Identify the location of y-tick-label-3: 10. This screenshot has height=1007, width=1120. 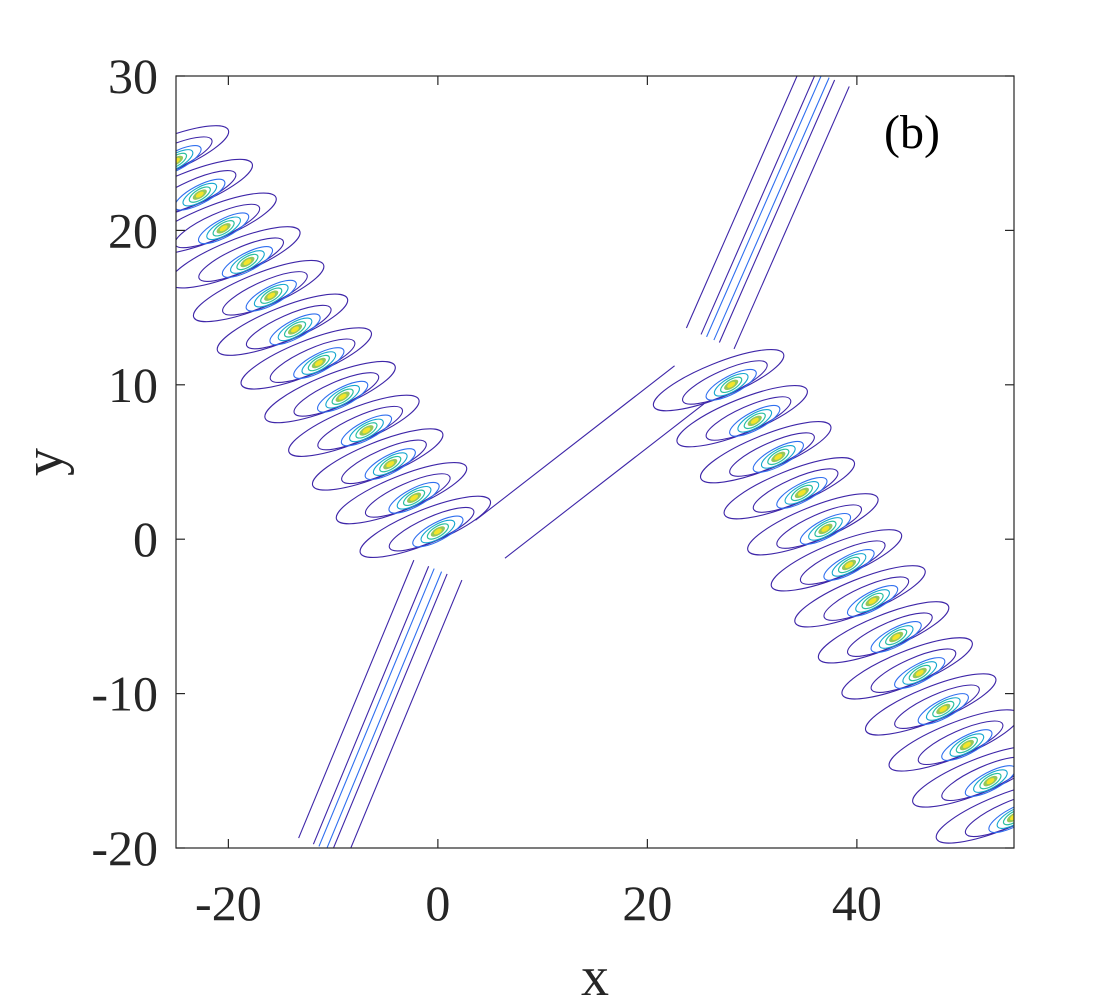
(133, 385).